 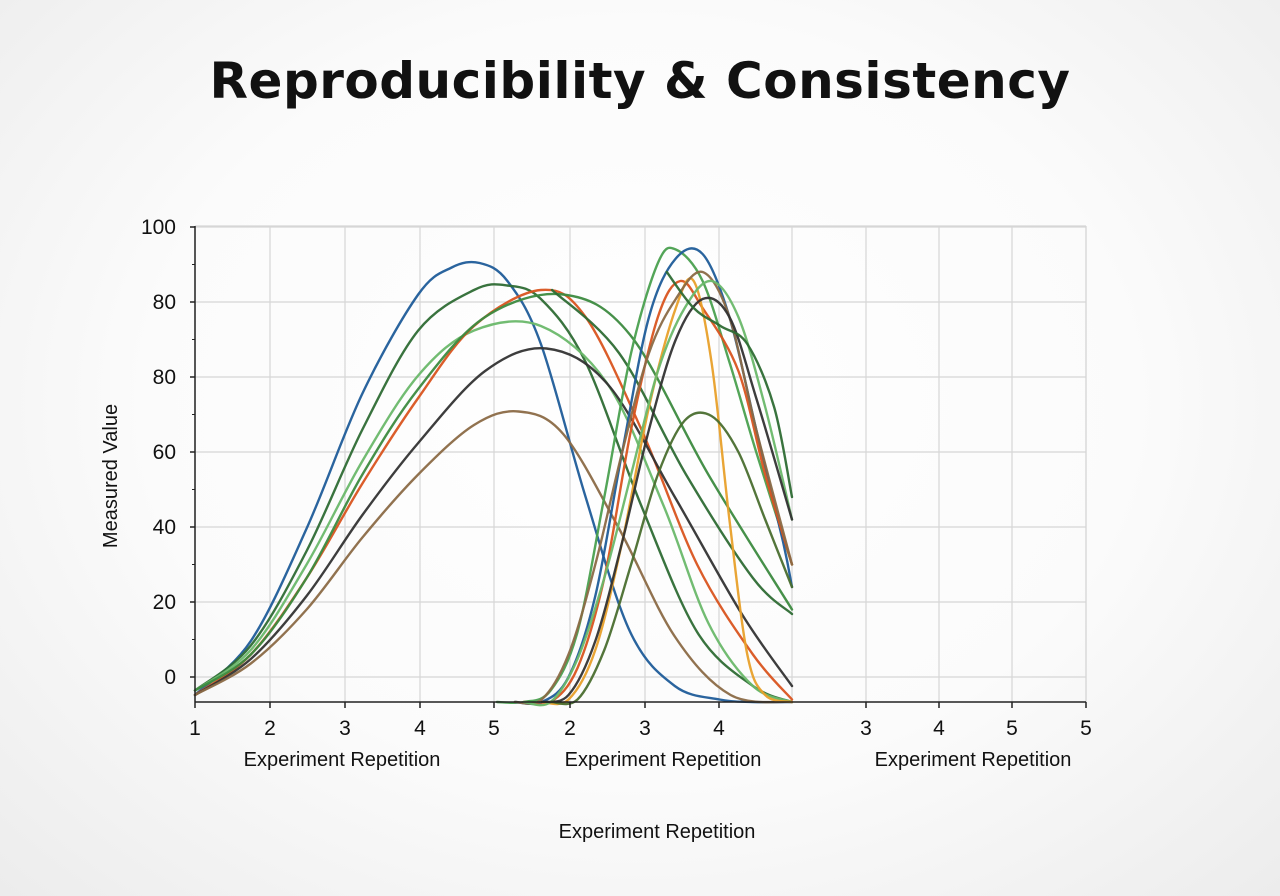 I want to click on y-axis-title: Measured Value, so click(x=111, y=476).